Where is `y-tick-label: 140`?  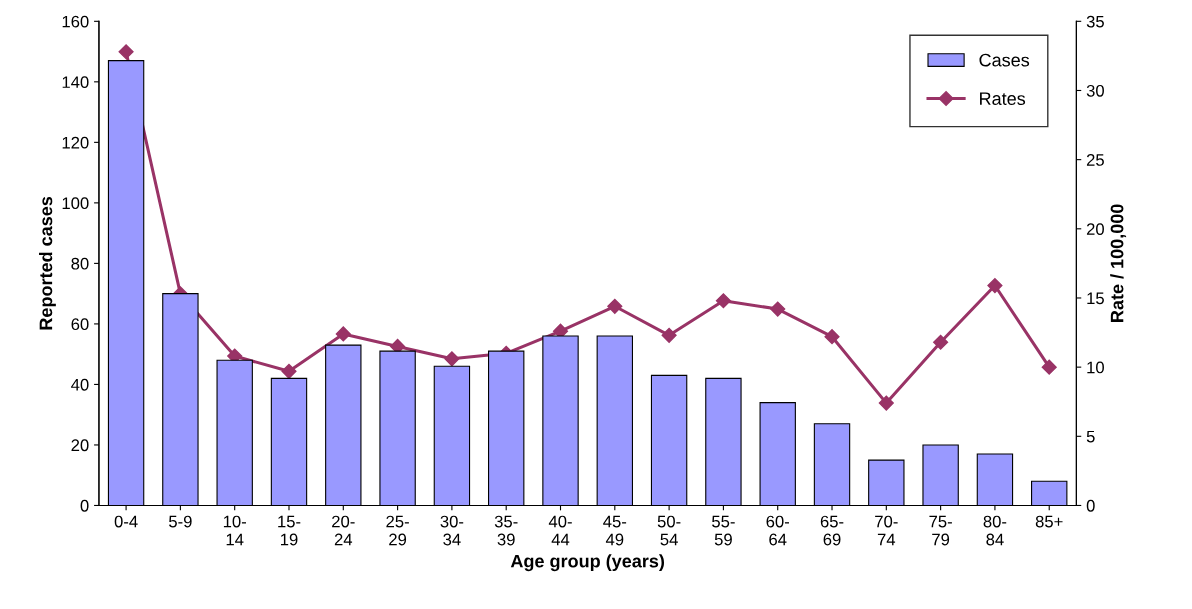
y-tick-label: 140 is located at coordinates (75, 82).